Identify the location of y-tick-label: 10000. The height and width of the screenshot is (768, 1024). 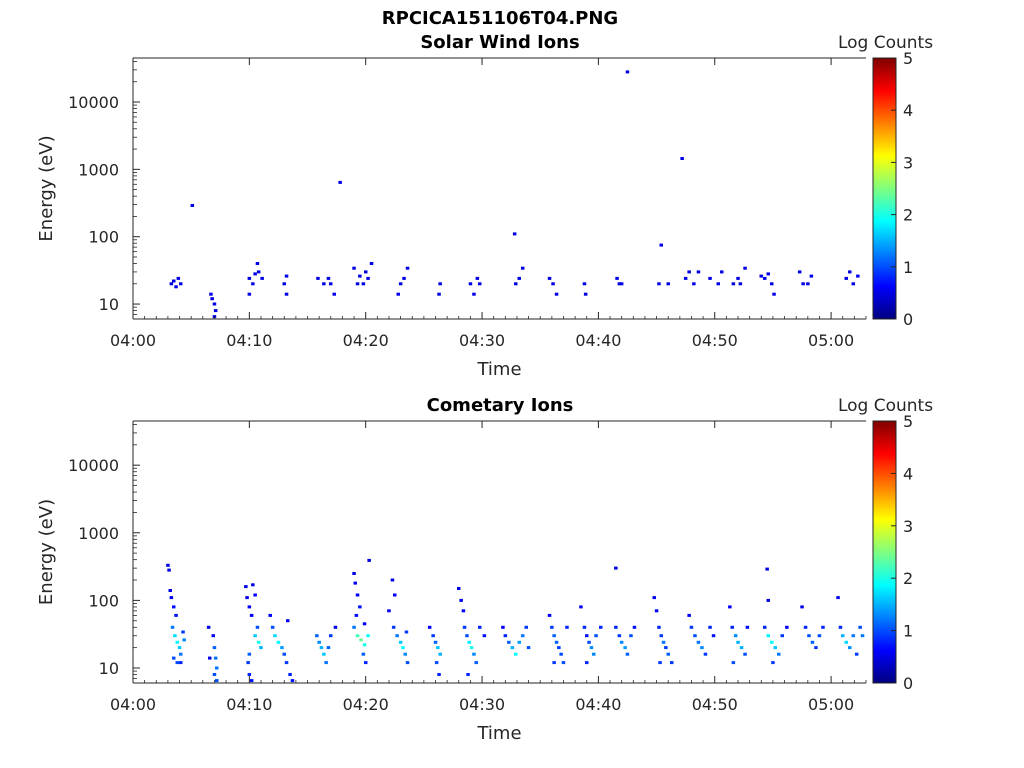
(93, 102).